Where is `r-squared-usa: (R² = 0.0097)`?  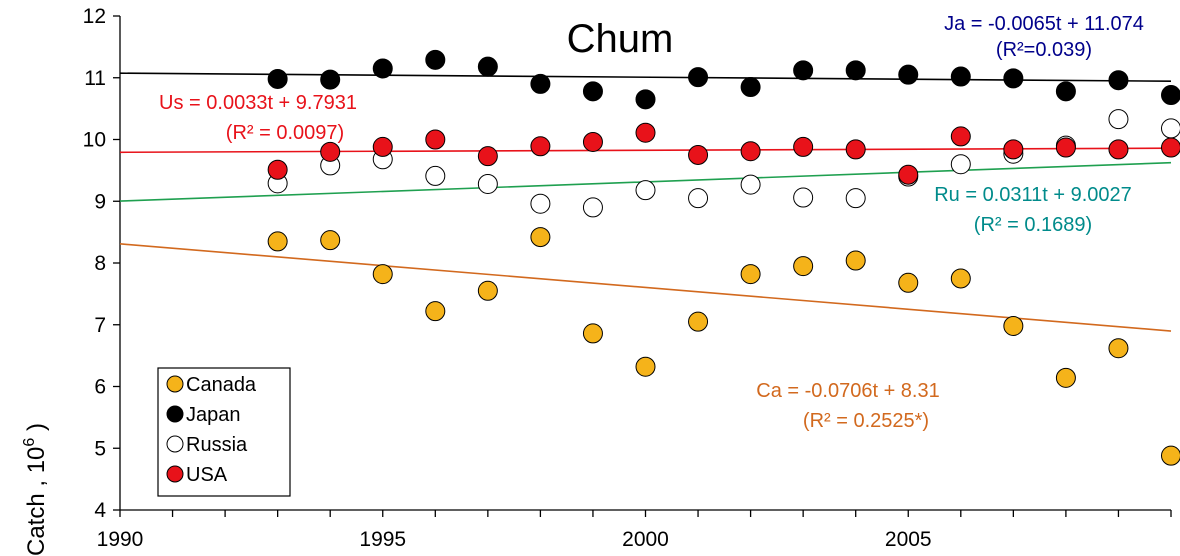 r-squared-usa: (R² = 0.0097) is located at coordinates (285, 133).